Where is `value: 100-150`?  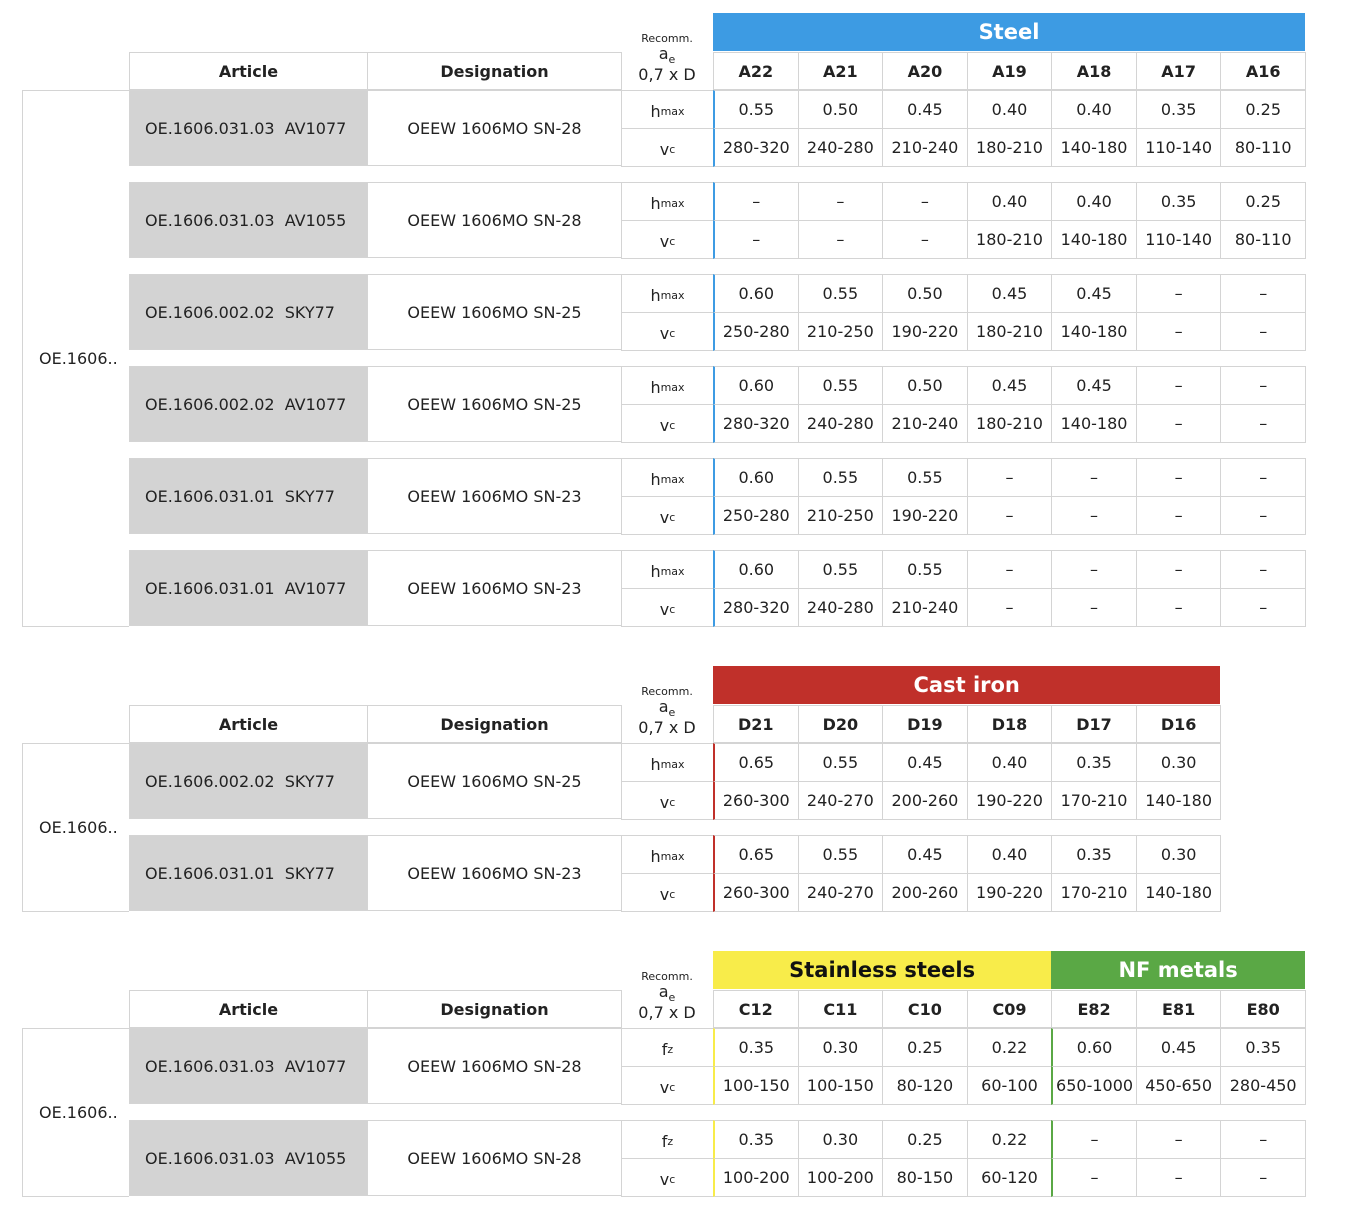 value: 100-150 is located at coordinates (756, 1085).